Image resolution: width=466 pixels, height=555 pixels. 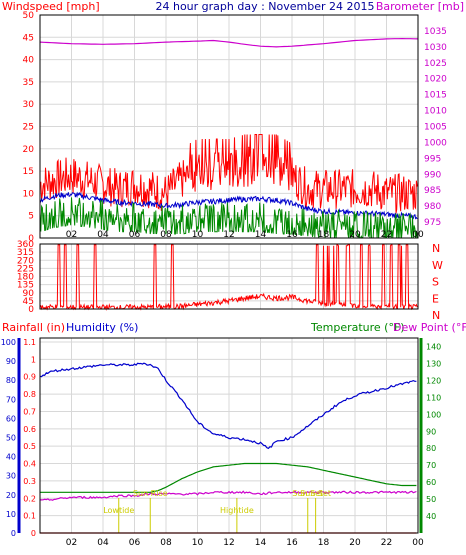 What do you see at coordinates (435, 143) in the screenshot?
I see `baro-tick-label: 1000` at bounding box center [435, 143].